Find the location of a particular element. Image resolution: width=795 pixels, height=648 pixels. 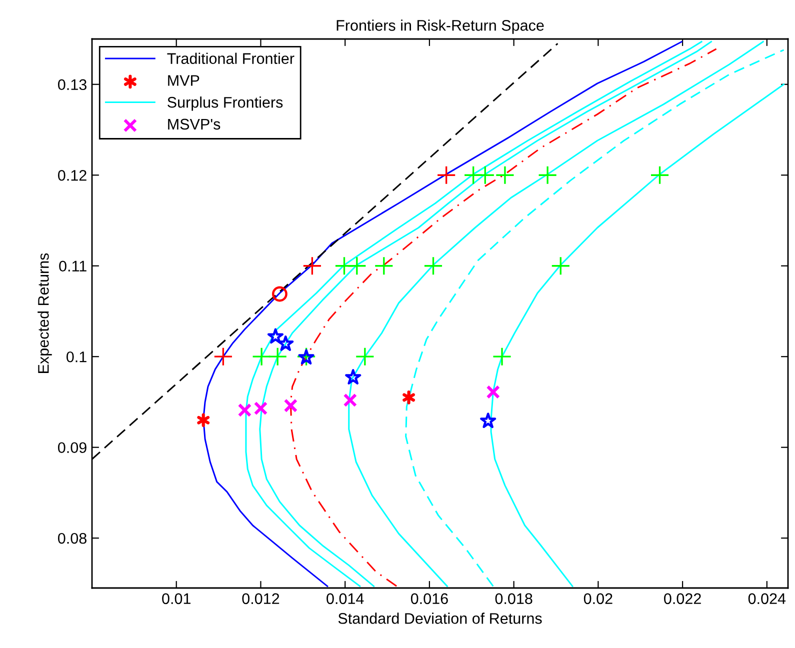

y-axis-title: Expected Returns is located at coordinates (45, 313).